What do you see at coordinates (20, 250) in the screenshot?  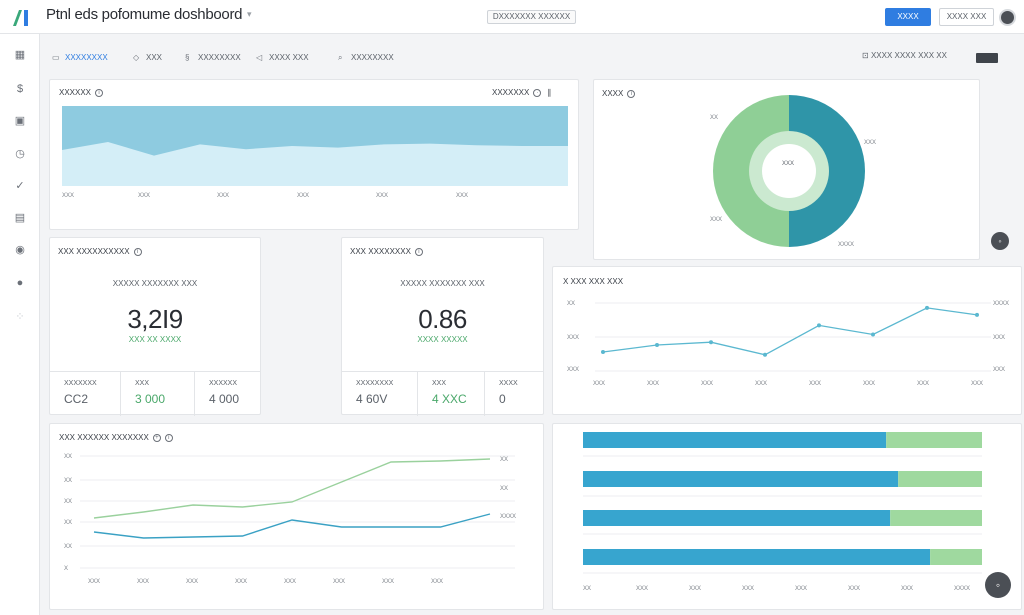 I see `circle-icon: ◉` at bounding box center [20, 250].